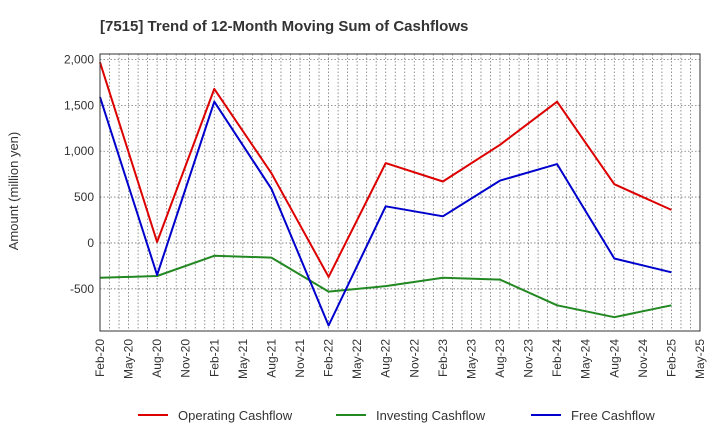 Image resolution: width=720 pixels, height=440 pixels. I want to click on y-tick-label: -500, so click(82, 289).